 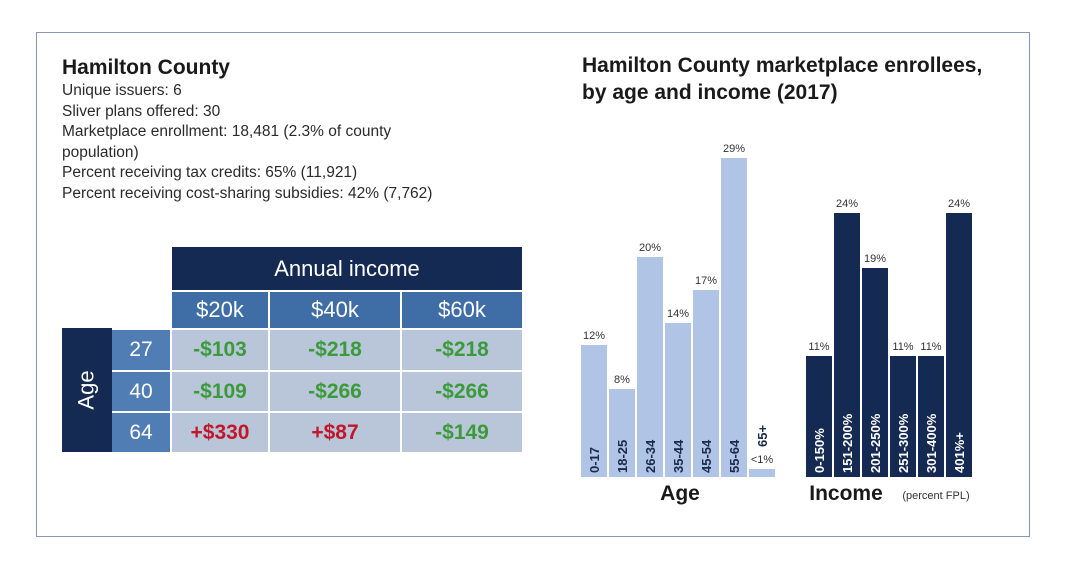 I want to click on income-value-label-5: 24%, so click(x=959, y=204).